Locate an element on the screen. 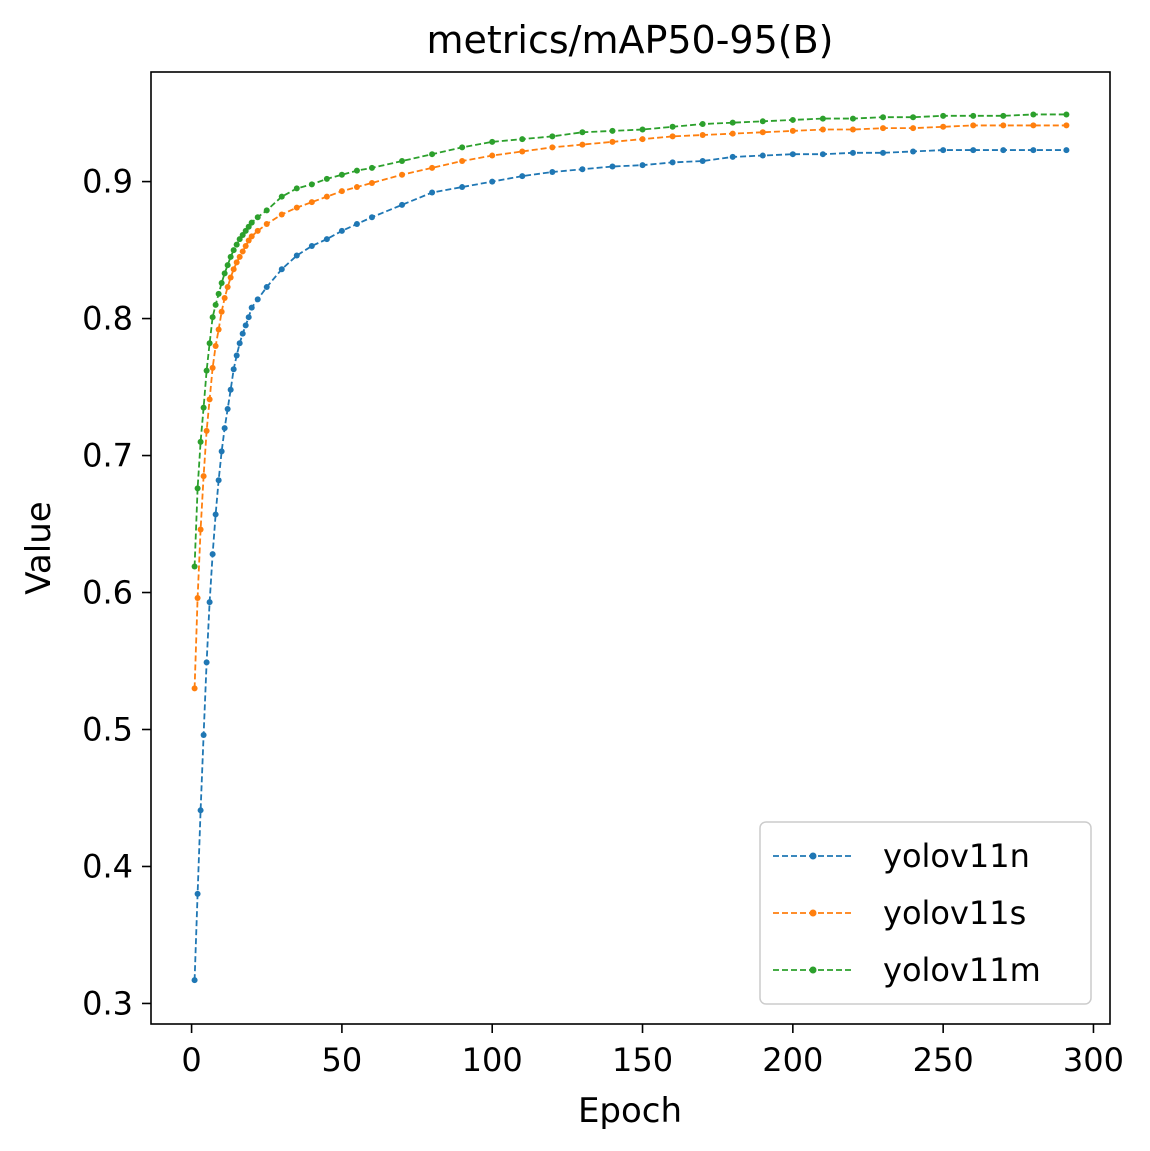 This screenshot has width=1150, height=1151. legend-label-yolov11m: yolov11m is located at coordinates (962, 970).